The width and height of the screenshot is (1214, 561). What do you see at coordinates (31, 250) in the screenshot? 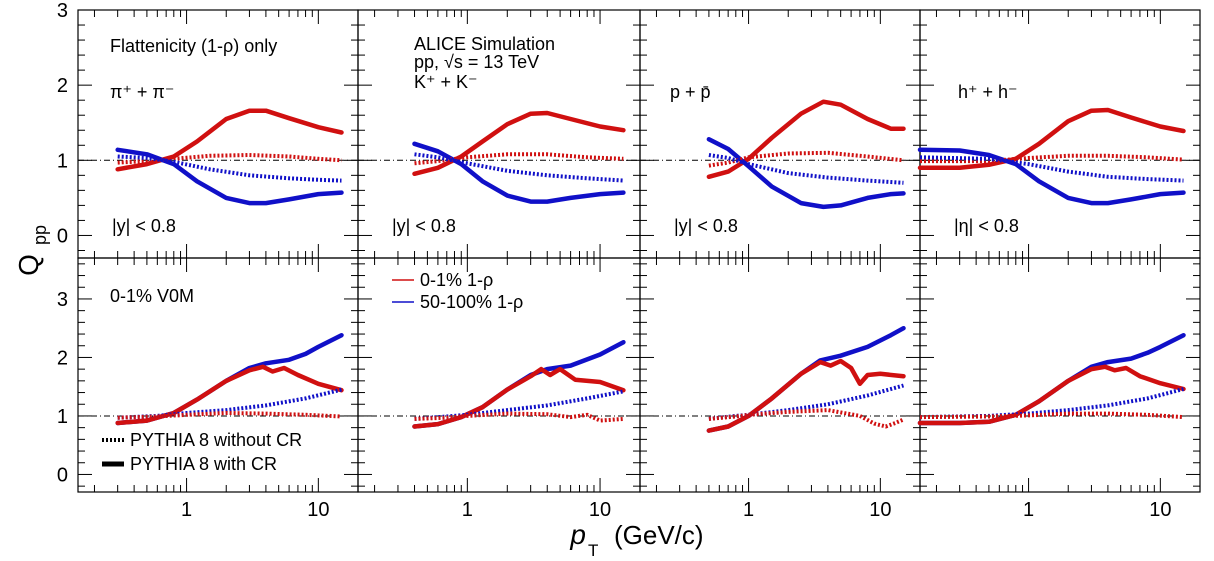
I see `y-axis-label: Q pp` at bounding box center [31, 250].